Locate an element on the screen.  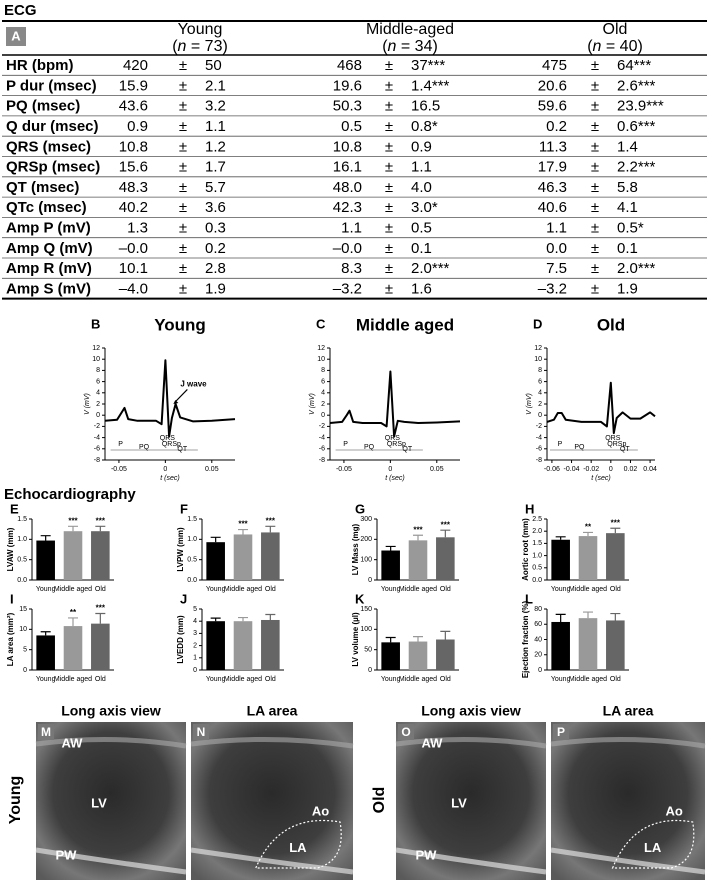
group-sample: (n = 34) is located at coordinates (410, 46).